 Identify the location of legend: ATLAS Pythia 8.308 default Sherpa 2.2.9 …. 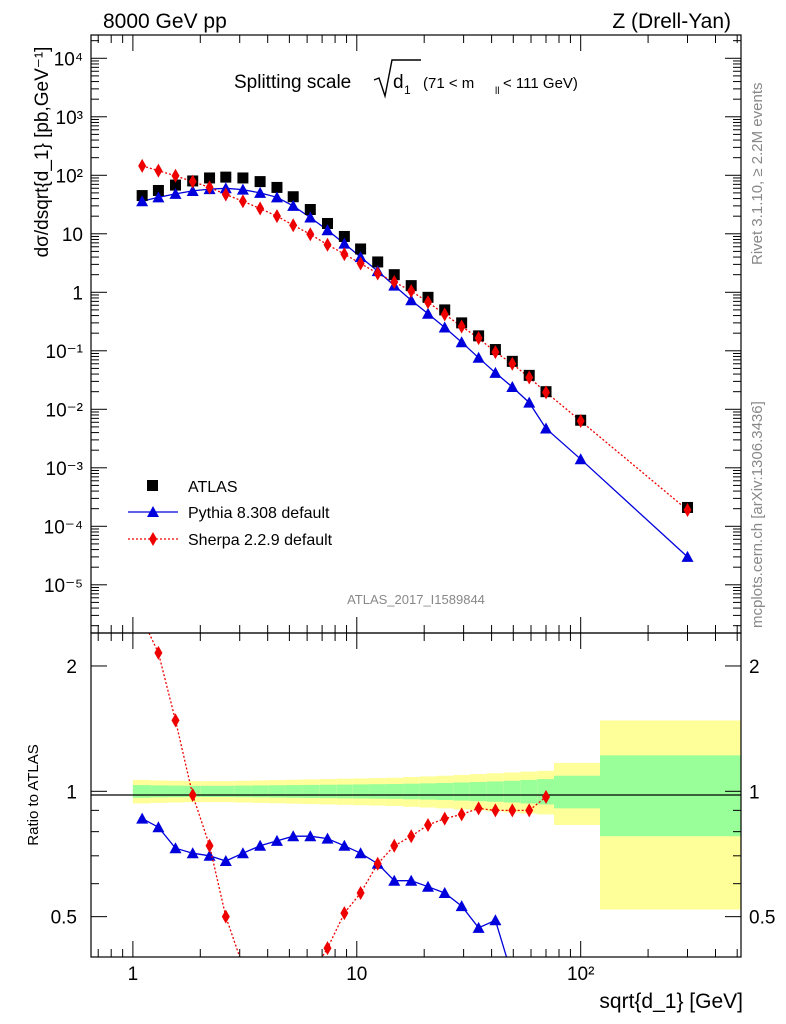
(230, 514).